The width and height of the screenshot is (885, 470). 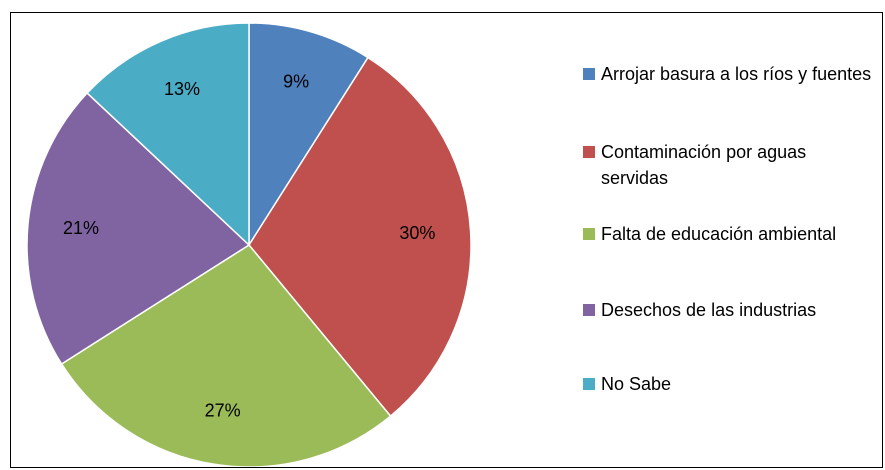 I want to click on legend-label: Contaminación por aguas servidas, so click(x=704, y=165).